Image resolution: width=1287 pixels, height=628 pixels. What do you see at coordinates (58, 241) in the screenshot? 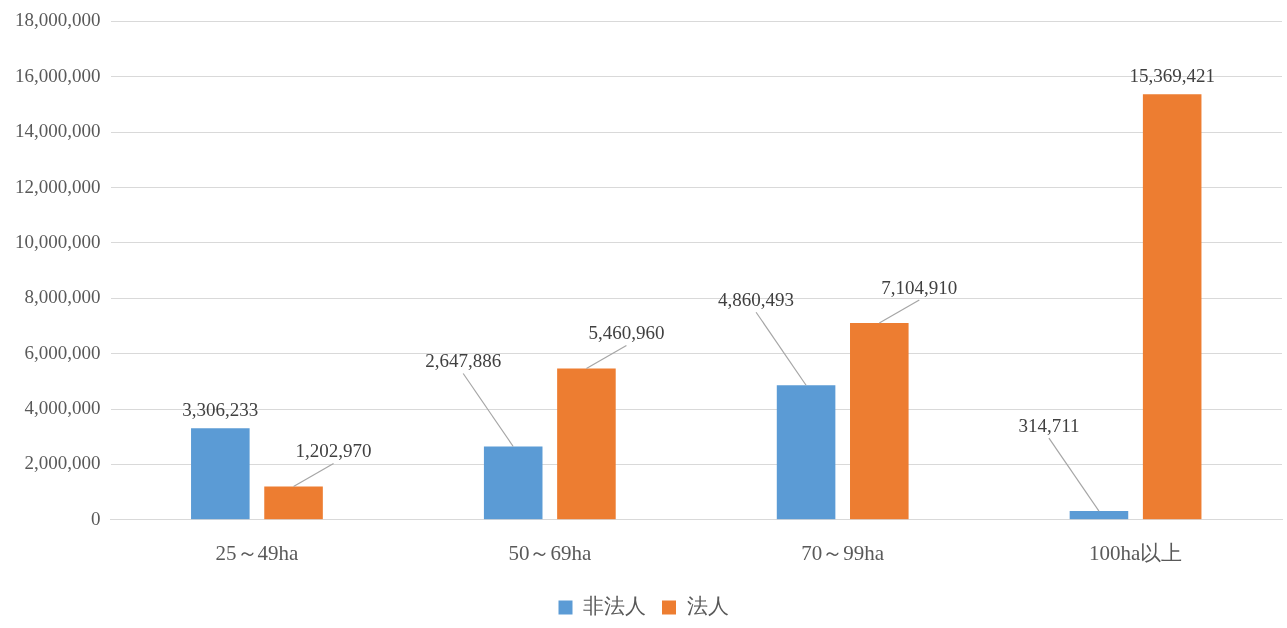
I see `y-tick-label: 10,000,000` at bounding box center [58, 241].